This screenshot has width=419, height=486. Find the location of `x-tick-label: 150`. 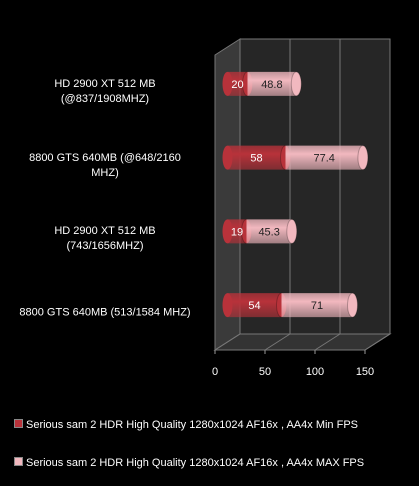

x-tick-label: 150 is located at coordinates (365, 372).